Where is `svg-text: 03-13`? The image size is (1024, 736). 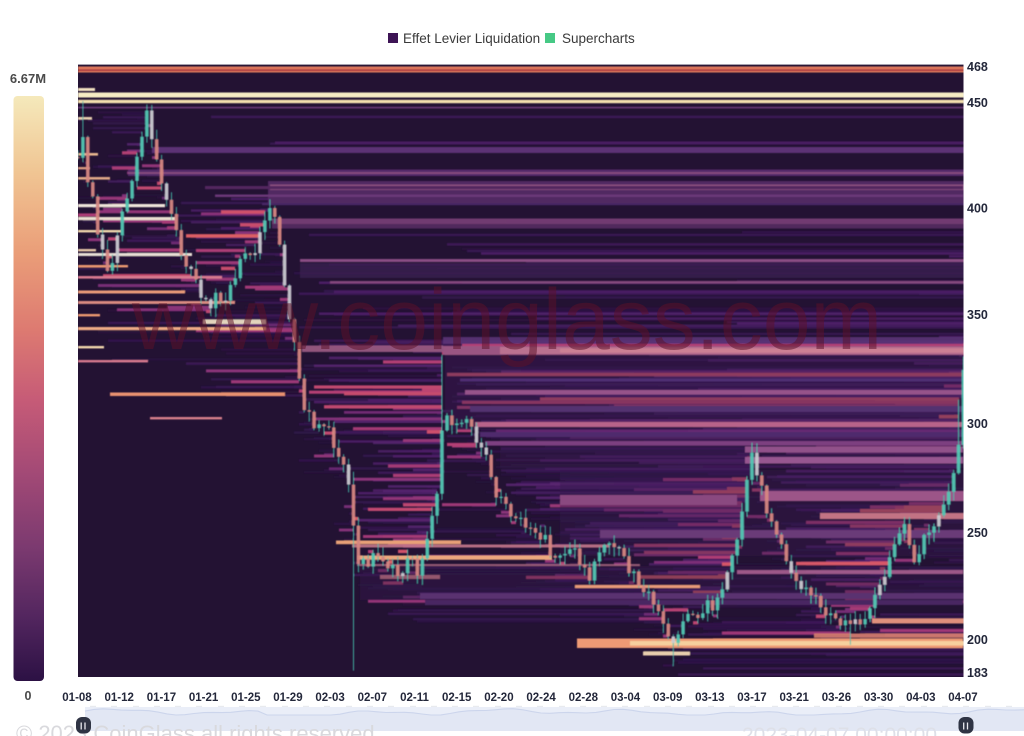 svg-text: 03-13 is located at coordinates (709, 698).